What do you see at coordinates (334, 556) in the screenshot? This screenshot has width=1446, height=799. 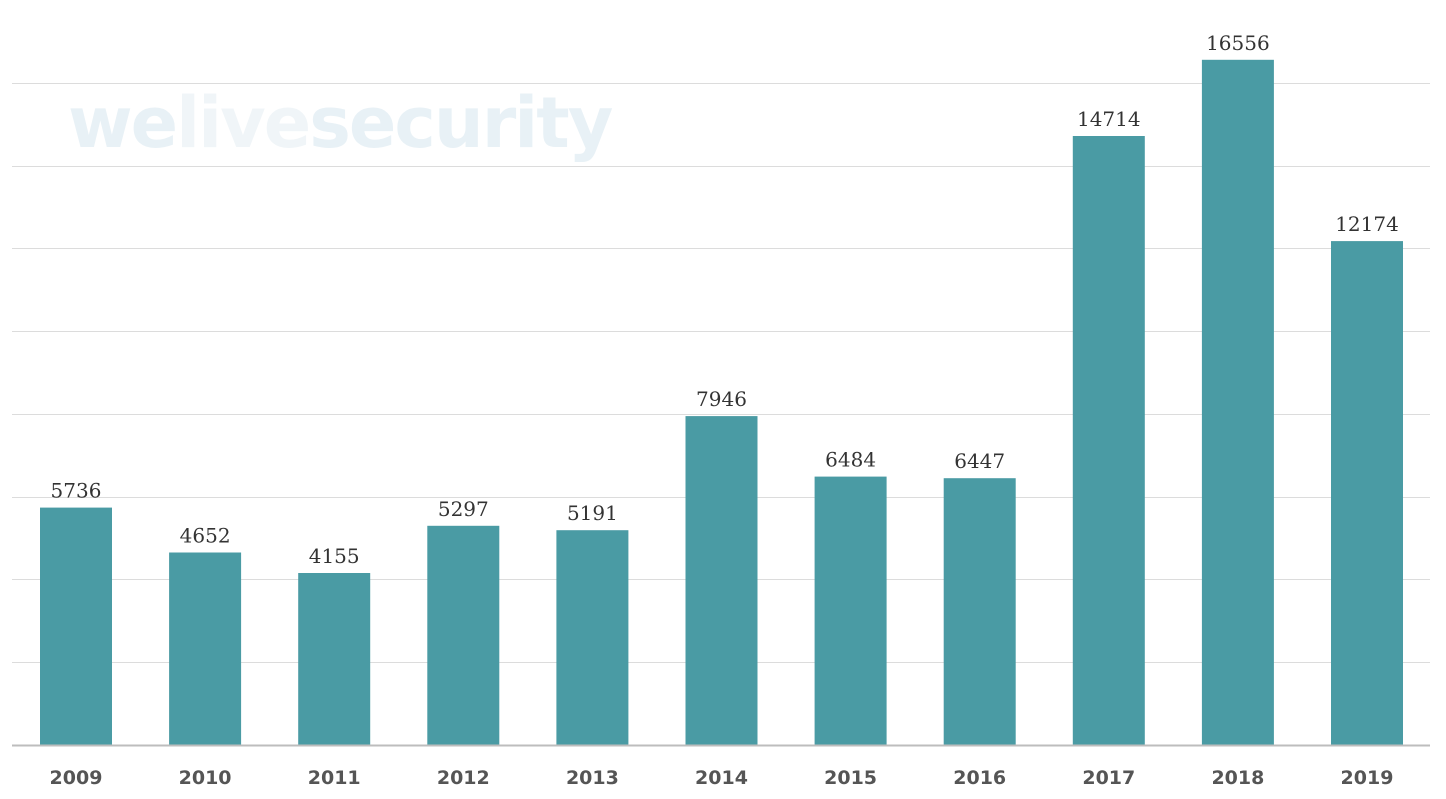 I see `data-label-2011: 4155` at bounding box center [334, 556].